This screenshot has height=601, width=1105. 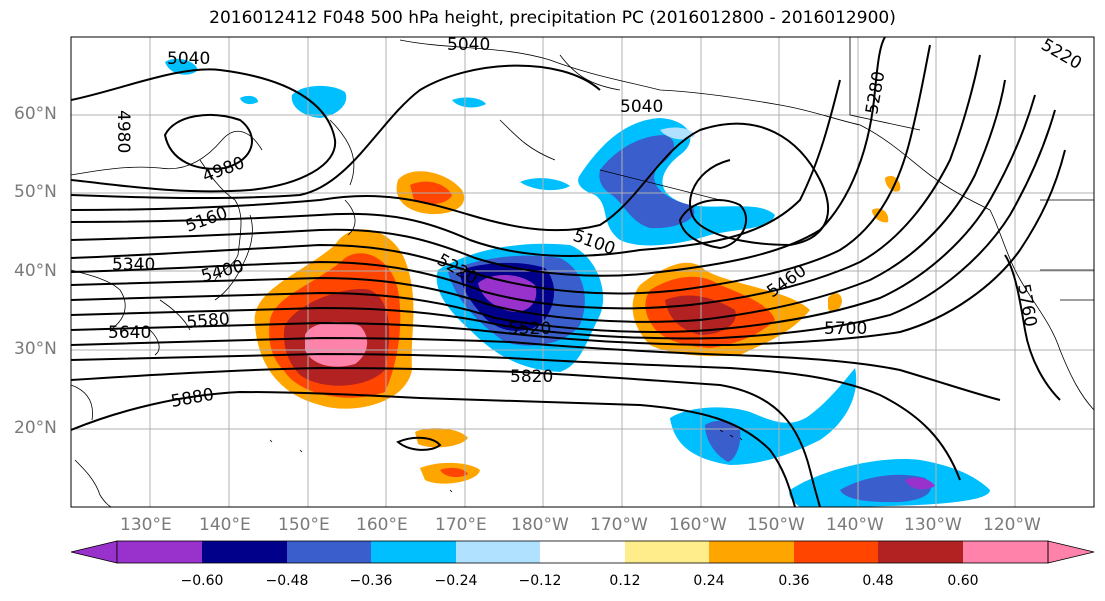 What do you see at coordinates (582, 552) in the screenshot?
I see `colorbar` at bounding box center [582, 552].